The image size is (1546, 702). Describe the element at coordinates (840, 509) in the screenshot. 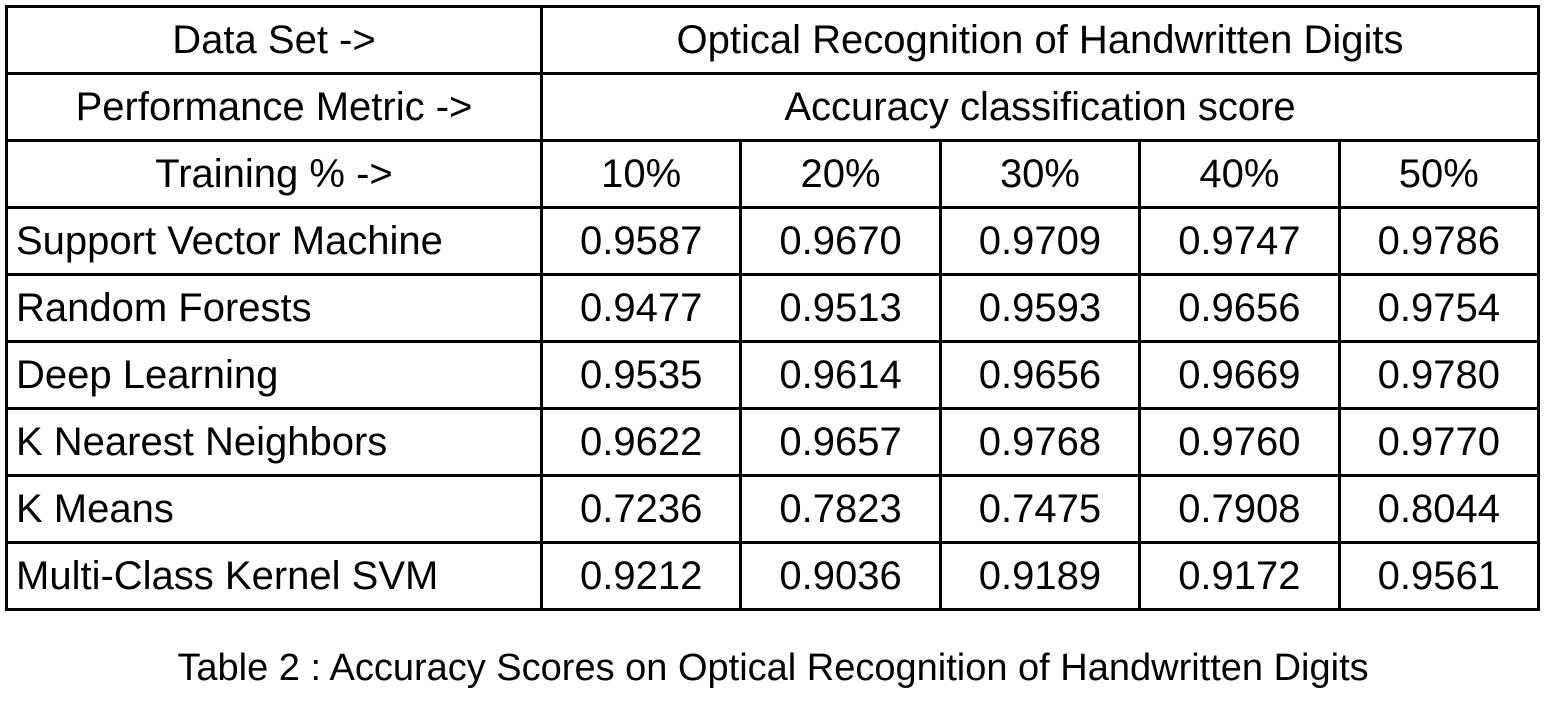

I see `score-cell: 0.7823` at that location.